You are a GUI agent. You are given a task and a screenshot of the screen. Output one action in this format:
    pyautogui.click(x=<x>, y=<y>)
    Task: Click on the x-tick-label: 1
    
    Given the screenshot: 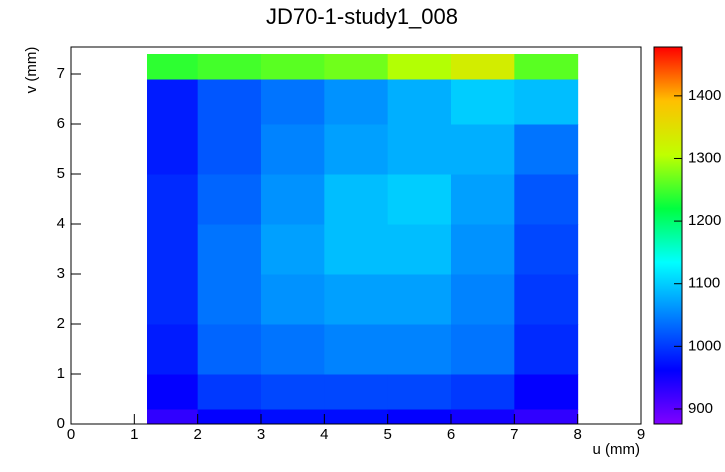 What is the action you would take?
    pyautogui.click(x=134, y=434)
    